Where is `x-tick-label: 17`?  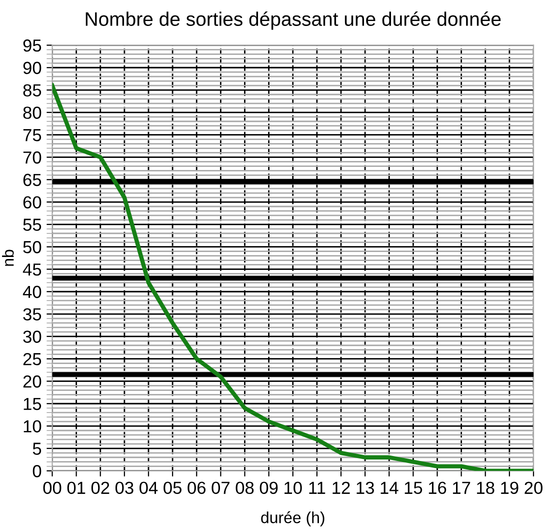
x-tick-label: 17 is located at coordinates (461, 488).